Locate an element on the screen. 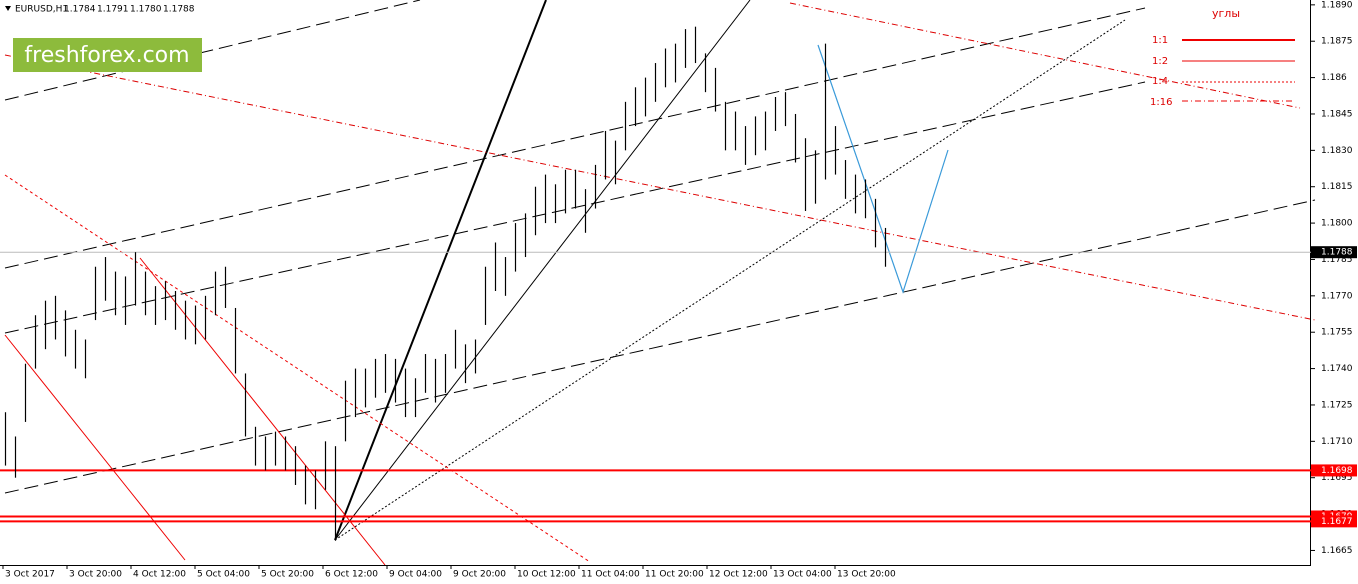  y-tick-label: 1.1875 is located at coordinates (1337, 42).